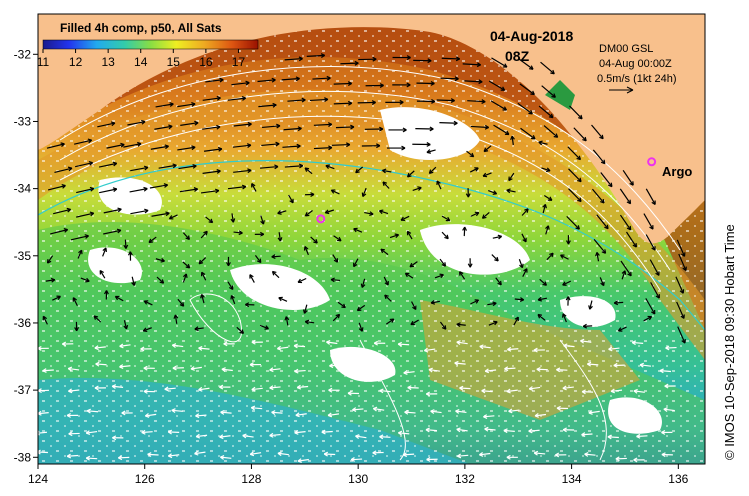  What do you see at coordinates (677, 171) in the screenshot?
I see `argo-label: Argo` at bounding box center [677, 171].